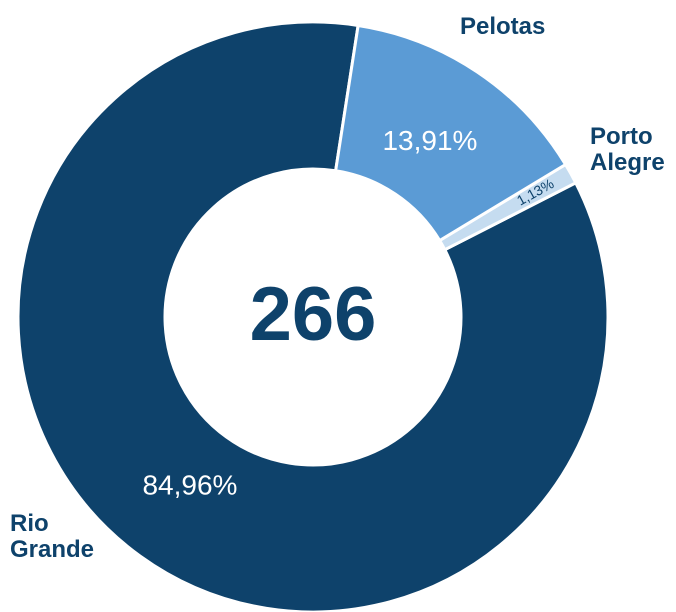 This screenshot has height=612, width=676. Describe the element at coordinates (52, 536) in the screenshot. I see `category-label: Rio Grande` at that location.